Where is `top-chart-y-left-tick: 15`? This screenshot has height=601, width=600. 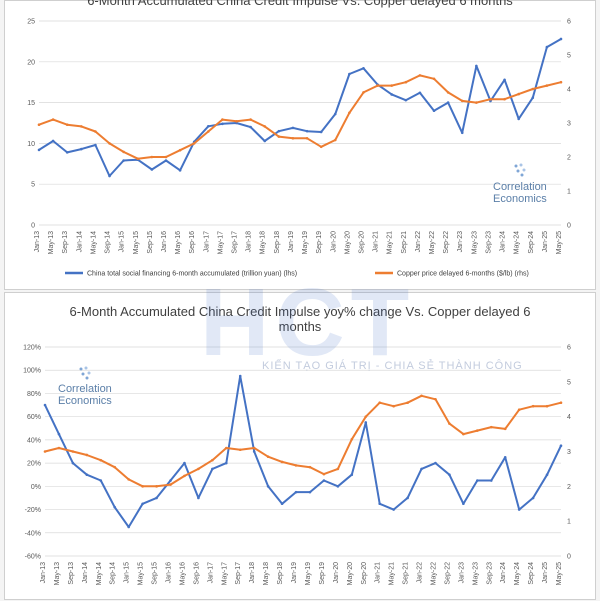
top-chart-y-left-tick: 15 is located at coordinates (31, 103).